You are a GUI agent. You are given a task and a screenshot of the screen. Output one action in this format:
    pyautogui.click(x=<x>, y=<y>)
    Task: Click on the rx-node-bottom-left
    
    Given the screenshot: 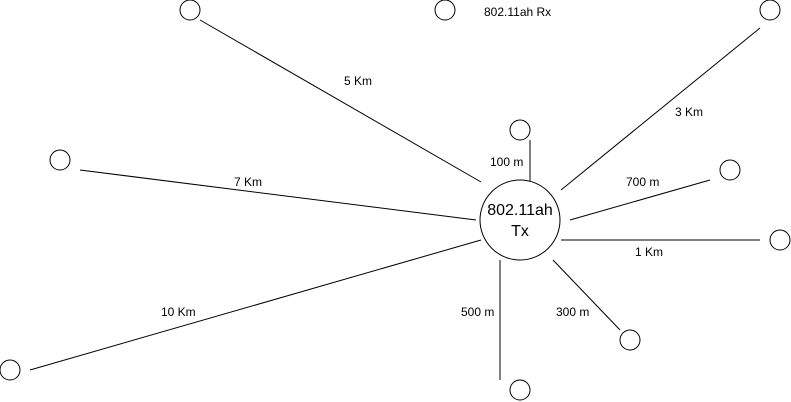 What is the action you would take?
    pyautogui.click(x=10, y=370)
    